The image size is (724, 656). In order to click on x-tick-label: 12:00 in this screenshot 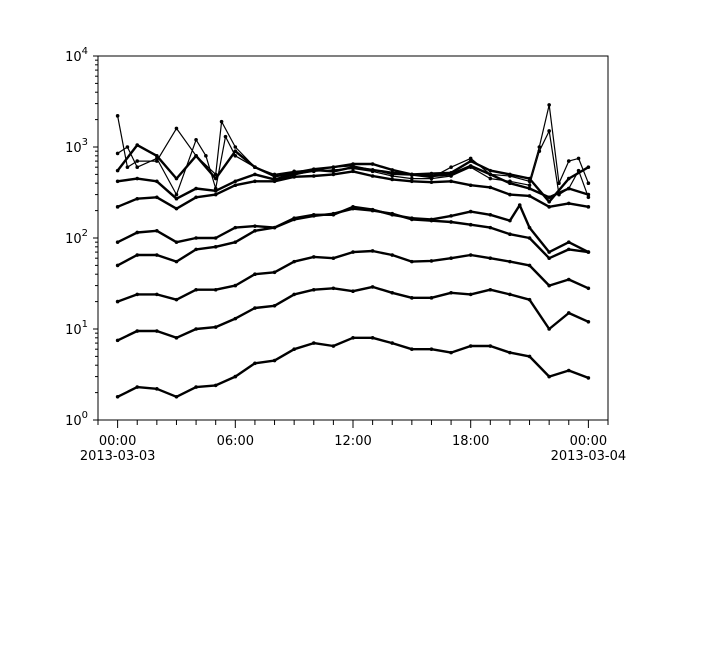, I will do `click(352, 441)`.